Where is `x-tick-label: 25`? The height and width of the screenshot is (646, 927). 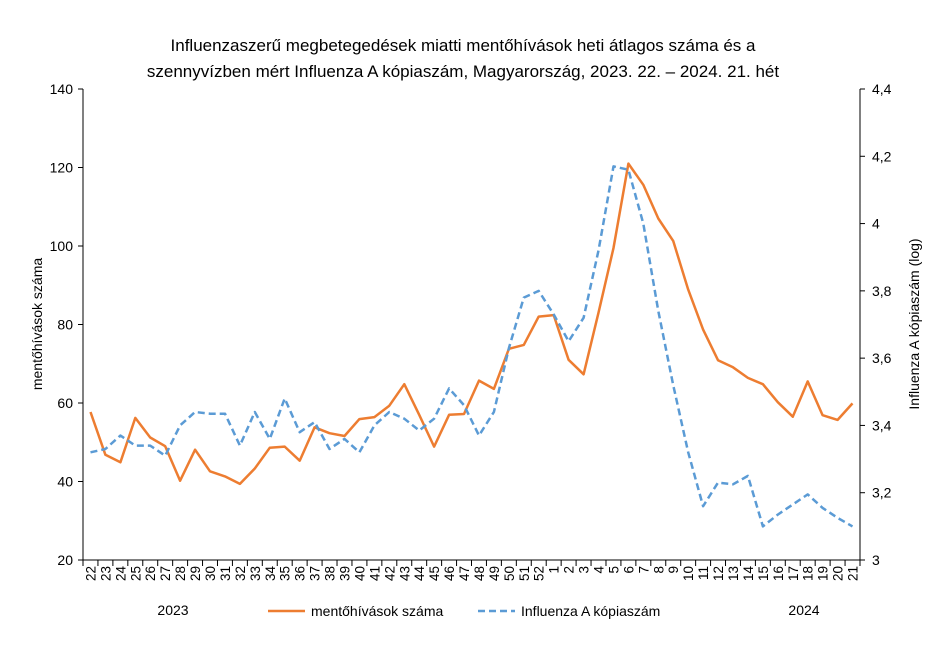
x-tick-label: 25 is located at coordinates (135, 573).